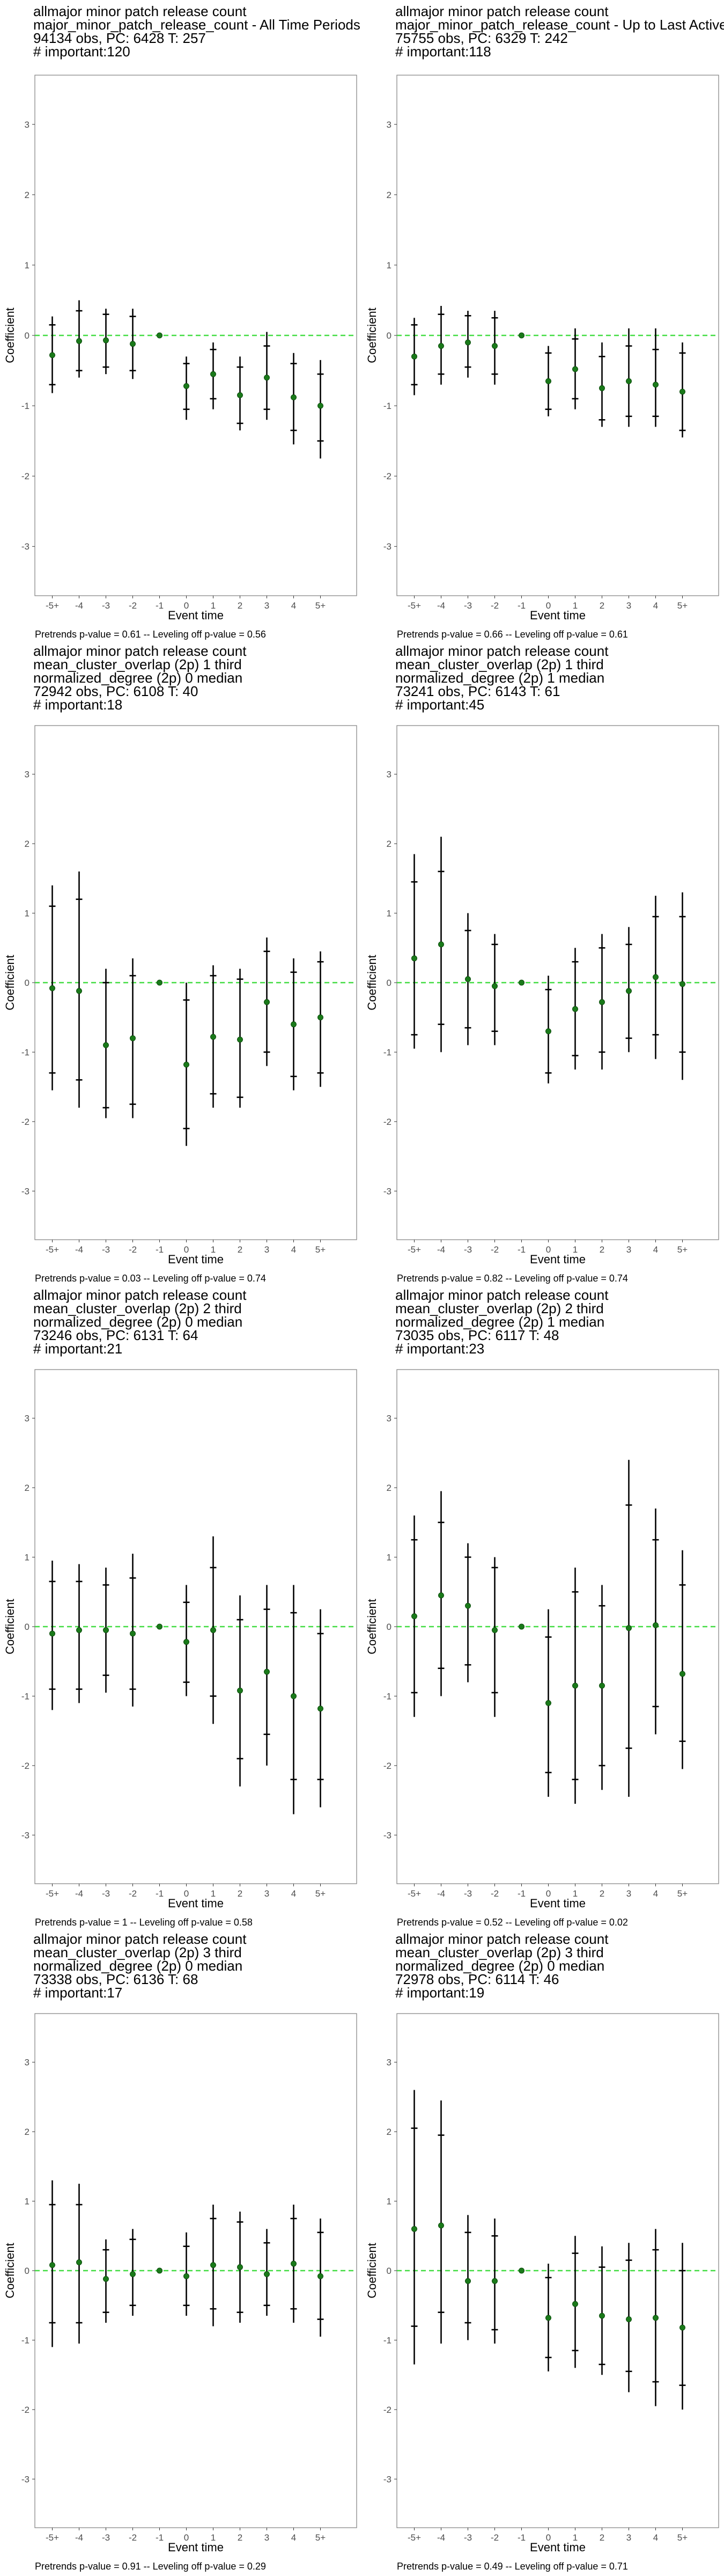 The height and width of the screenshot is (2576, 724). I want to click on x-tick-label: -2, so click(495, 1894).